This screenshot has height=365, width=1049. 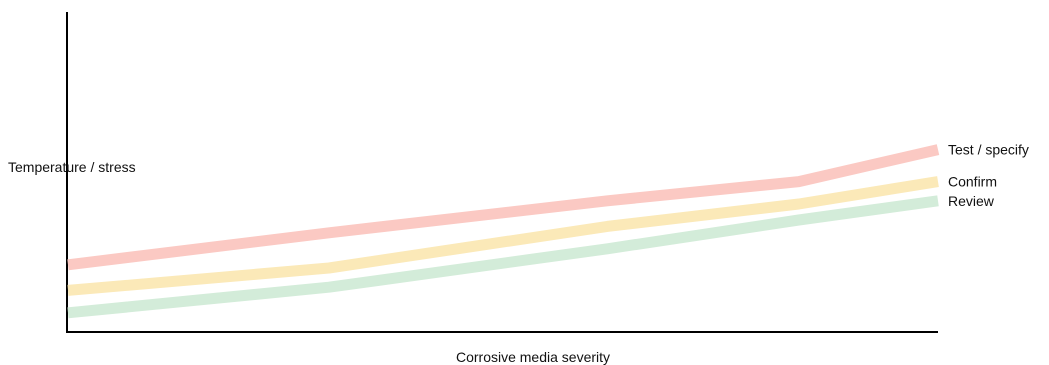 I want to click on x-axis-label: Corrosive media severity, so click(x=533, y=357).